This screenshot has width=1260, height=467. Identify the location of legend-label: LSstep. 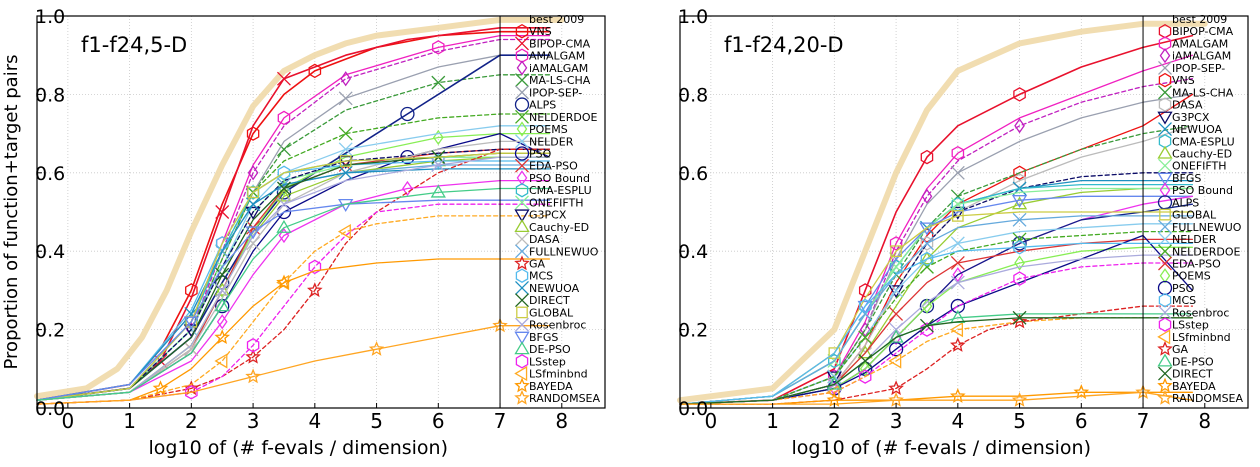
(1190, 325).